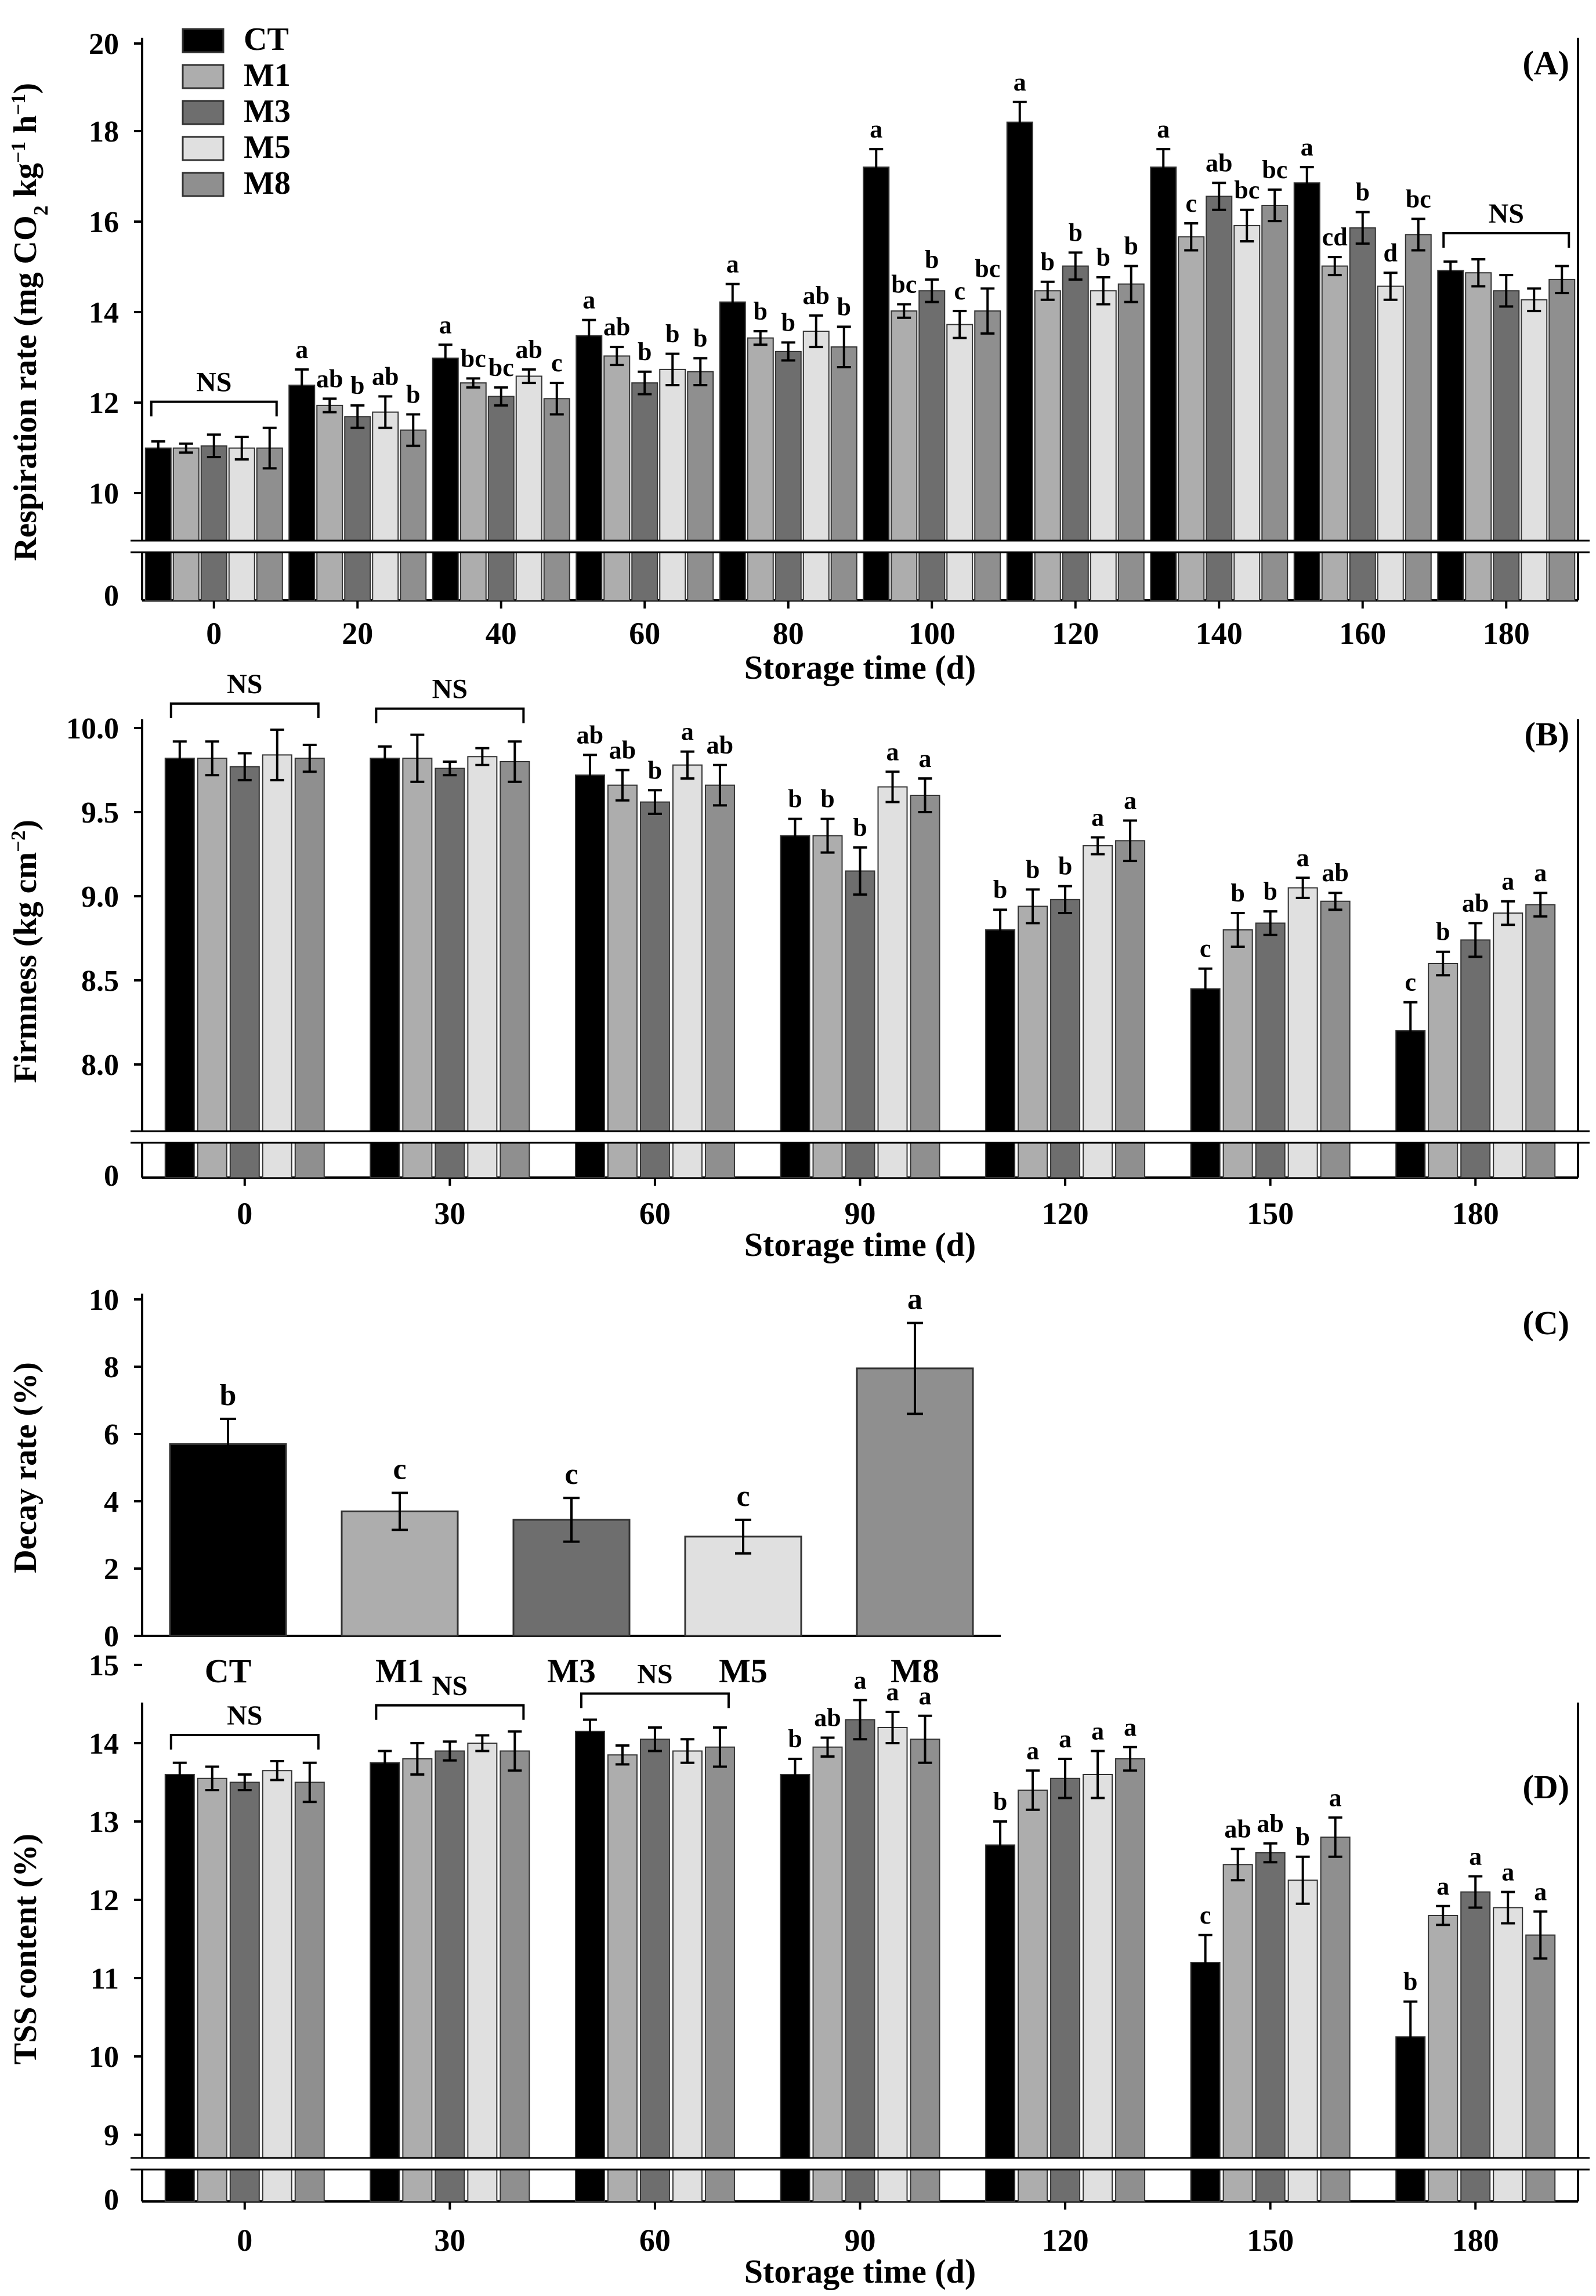  Describe the element at coordinates (25, 952) in the screenshot. I see `y-axis-label-b: Firmness (kg cm−2)` at that location.